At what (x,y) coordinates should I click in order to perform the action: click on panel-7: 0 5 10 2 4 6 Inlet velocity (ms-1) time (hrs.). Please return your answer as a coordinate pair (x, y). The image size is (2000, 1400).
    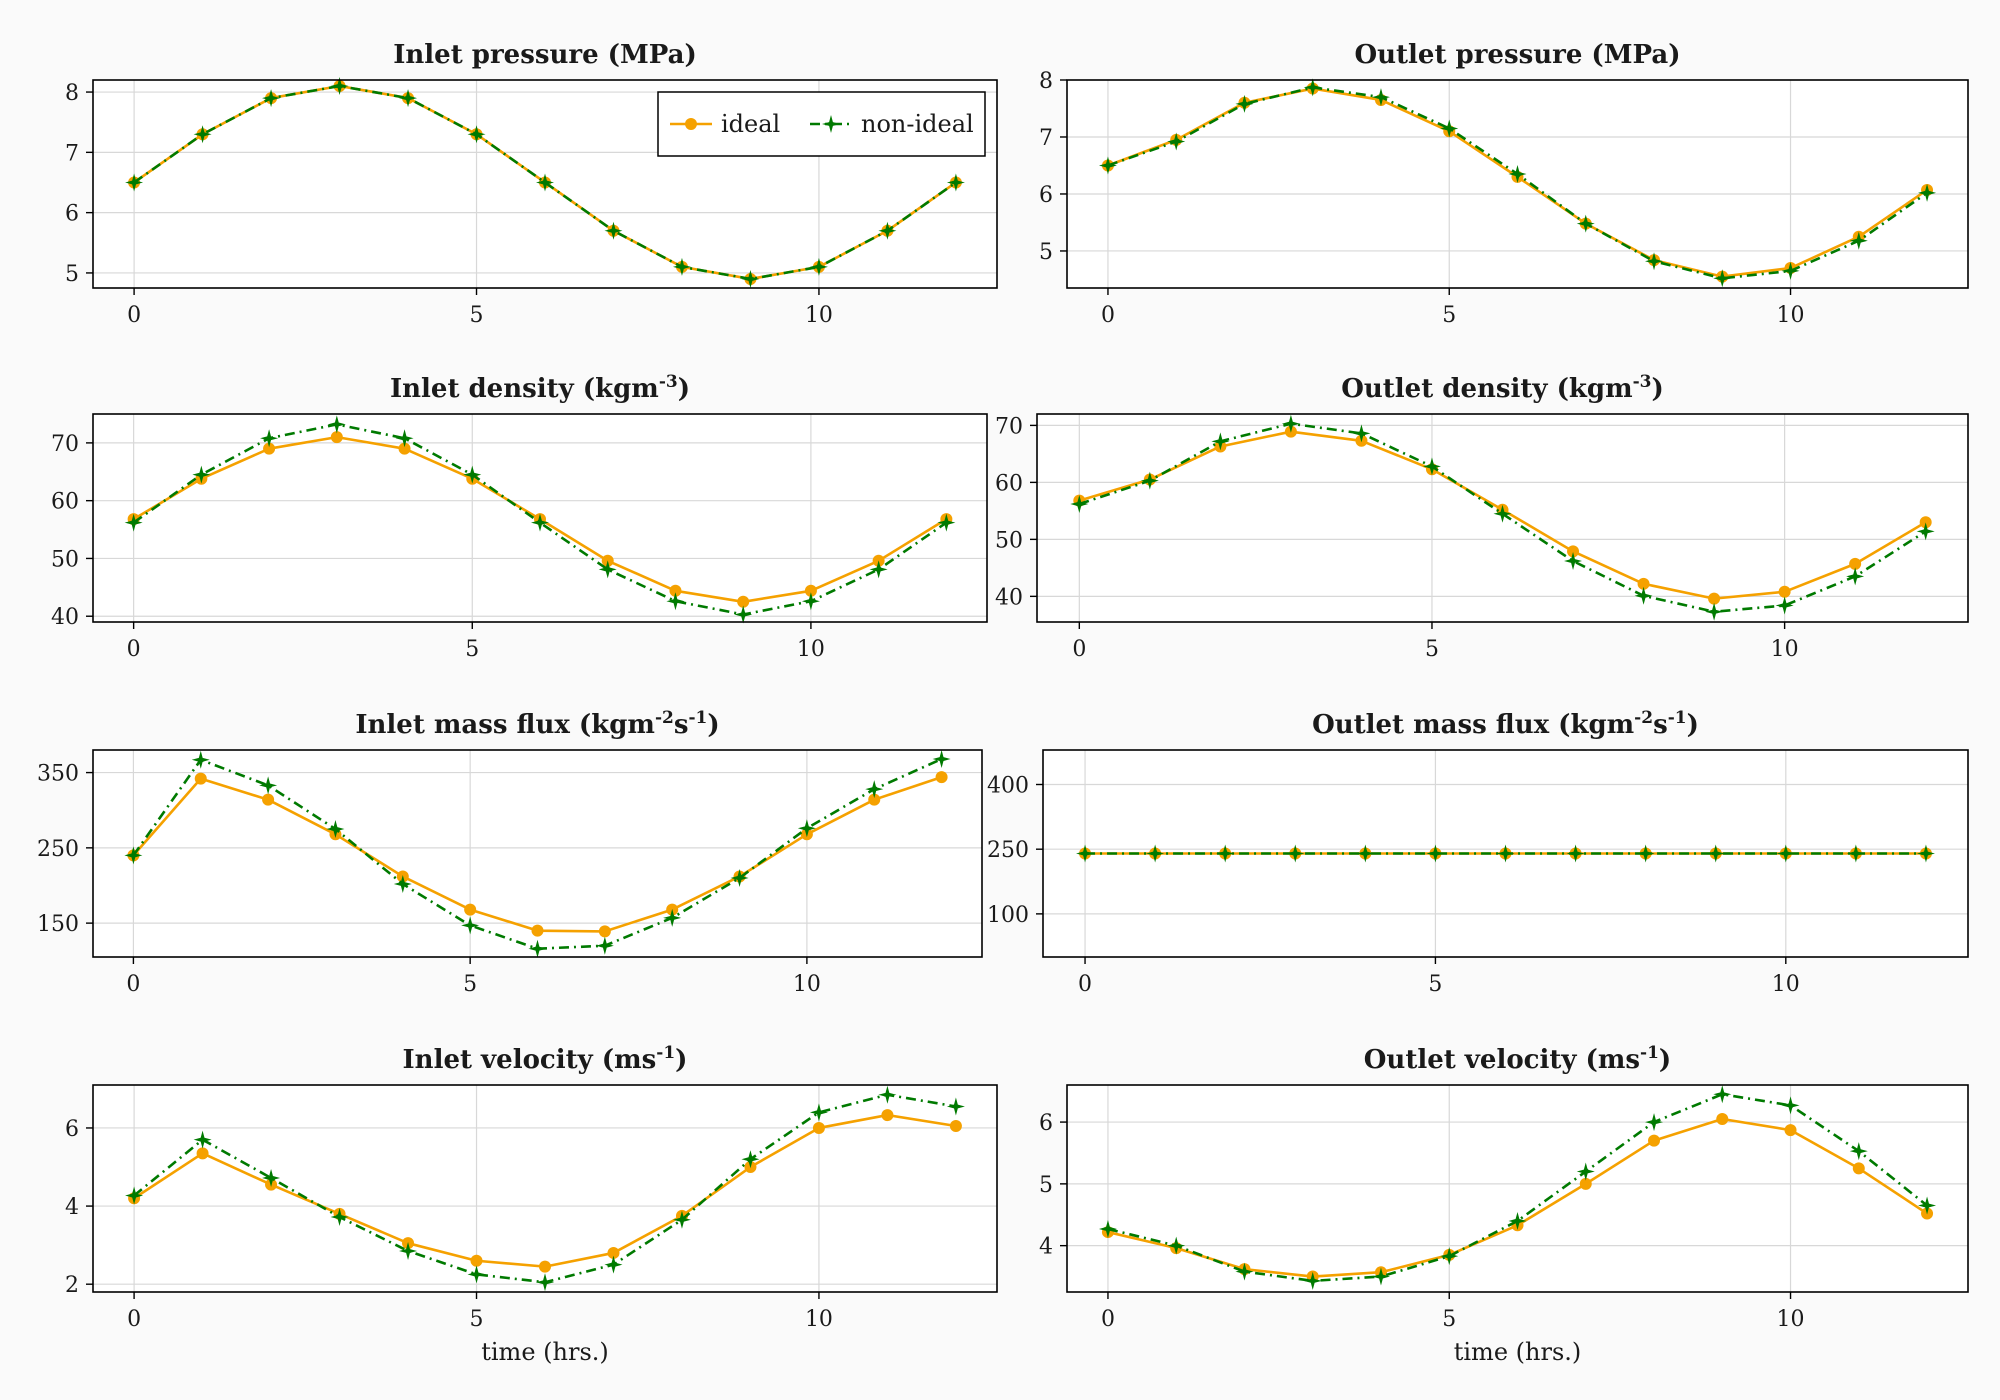
    Looking at the image, I should click on (531, 1204).